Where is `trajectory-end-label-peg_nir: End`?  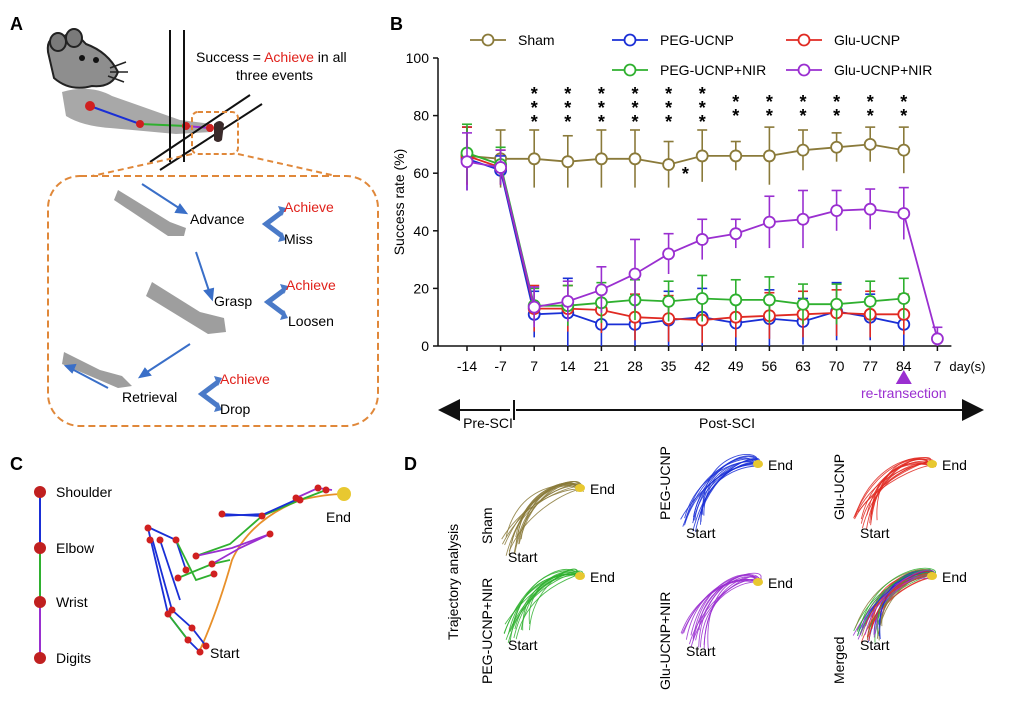 trajectory-end-label-peg_nir: End is located at coordinates (602, 577).